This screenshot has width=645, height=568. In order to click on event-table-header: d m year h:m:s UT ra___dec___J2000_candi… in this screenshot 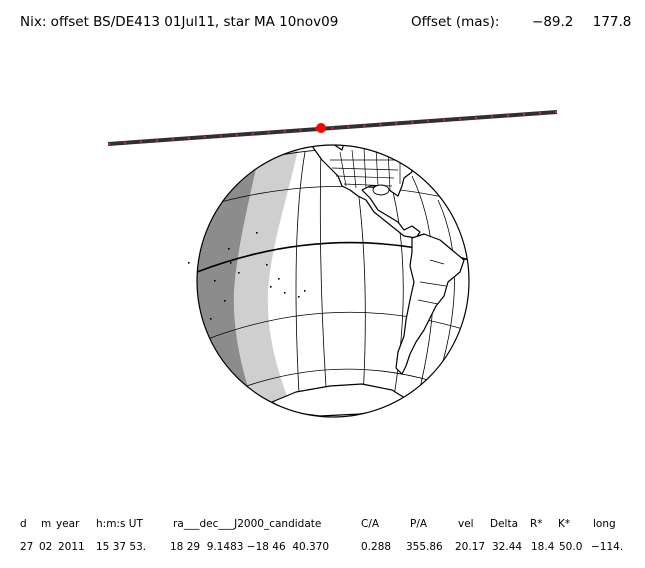, I will do `click(322, 525)`.